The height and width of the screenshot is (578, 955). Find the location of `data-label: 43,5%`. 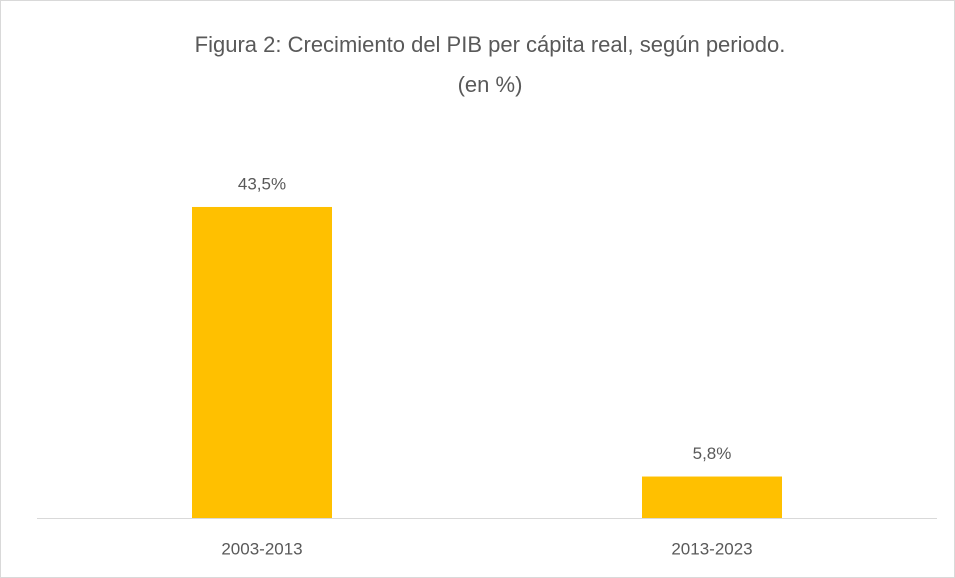

data-label: 43,5% is located at coordinates (262, 183).